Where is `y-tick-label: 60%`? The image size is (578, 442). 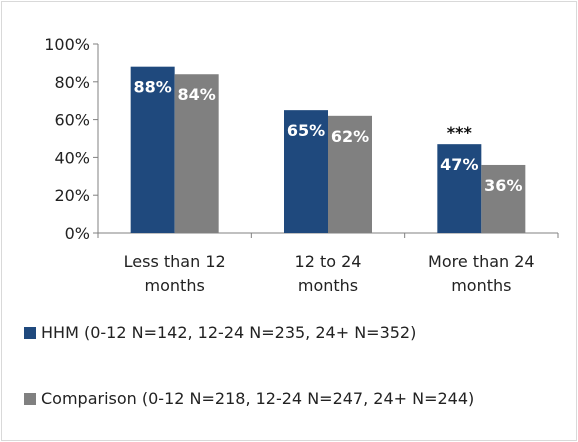
y-tick-label: 60% is located at coordinates (72, 120).